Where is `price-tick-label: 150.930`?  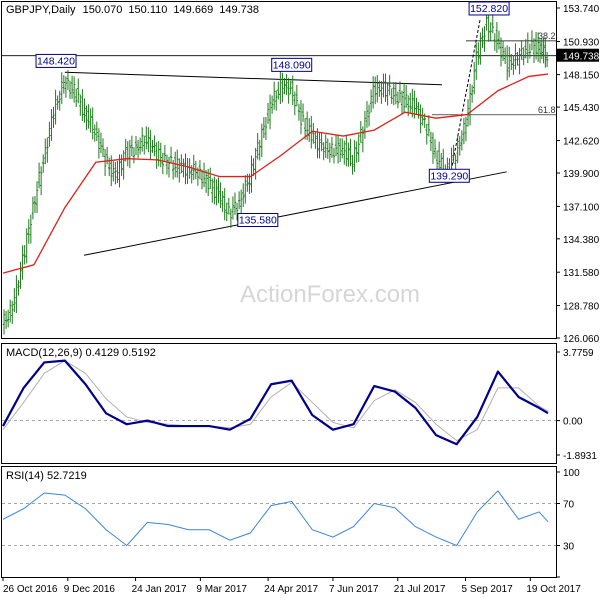 price-tick-label: 150.930 is located at coordinates (581, 43).